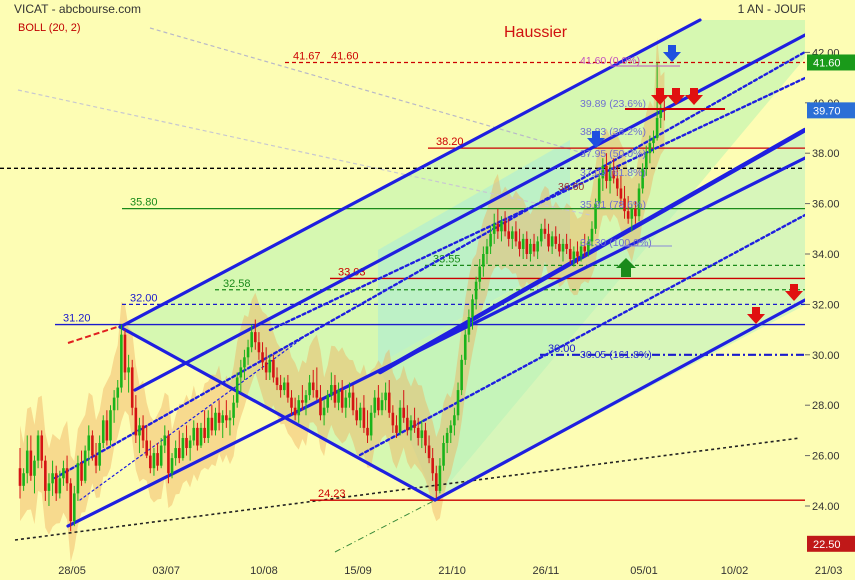 This screenshot has height=580, width=855. What do you see at coordinates (735, 571) in the screenshot?
I see `x-tick-label: 10/02` at bounding box center [735, 571].